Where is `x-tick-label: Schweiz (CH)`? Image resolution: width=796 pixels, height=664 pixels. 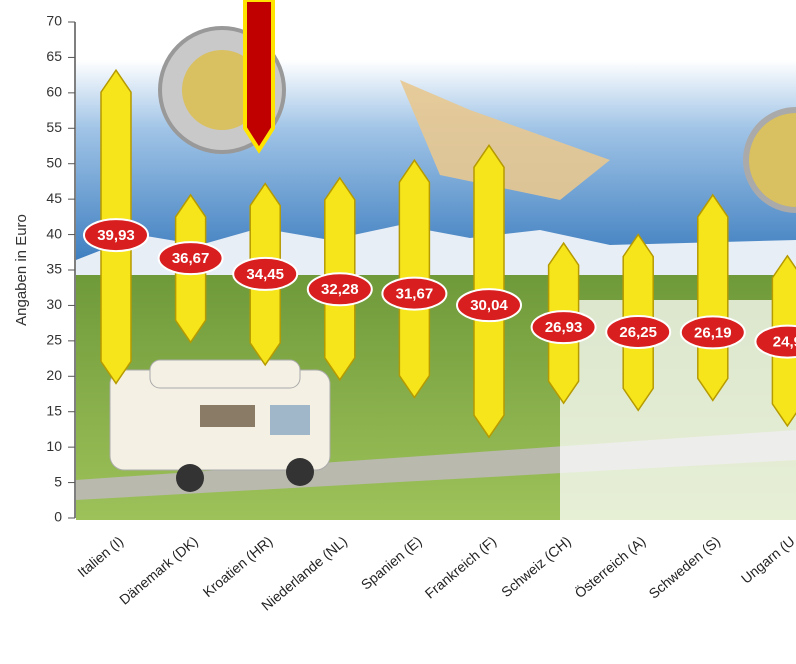 x-tick-label: Schweiz (CH) is located at coordinates (536, 566).